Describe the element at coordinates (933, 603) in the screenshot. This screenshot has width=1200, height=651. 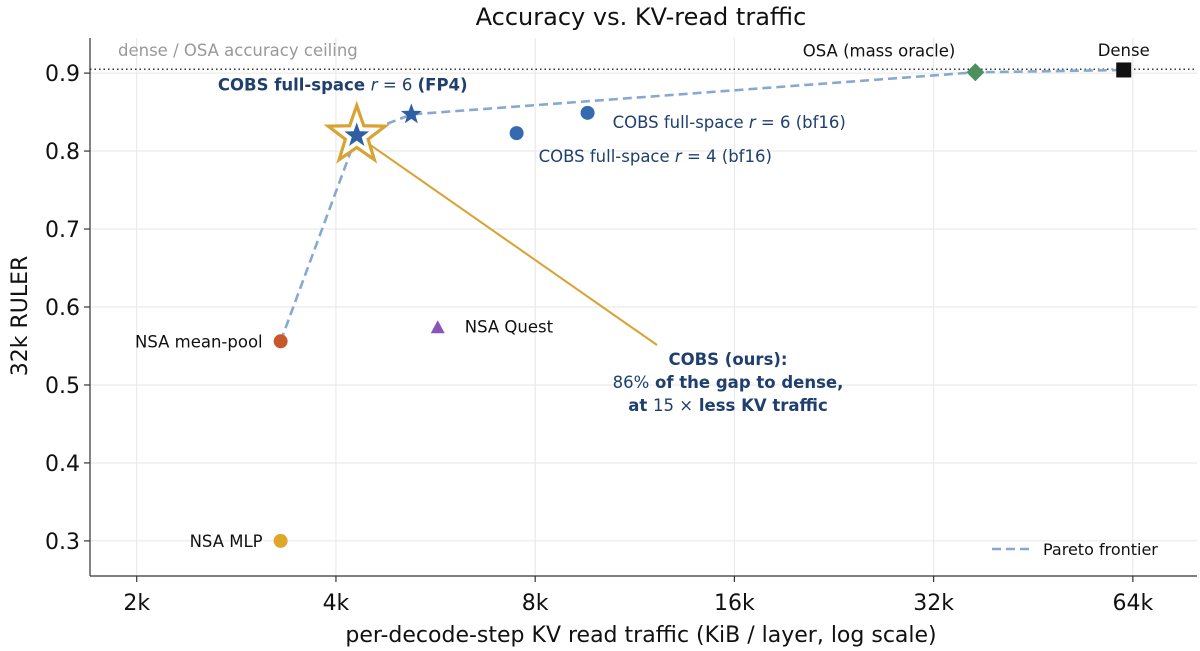
I see `x-tick-label: 32k` at that location.